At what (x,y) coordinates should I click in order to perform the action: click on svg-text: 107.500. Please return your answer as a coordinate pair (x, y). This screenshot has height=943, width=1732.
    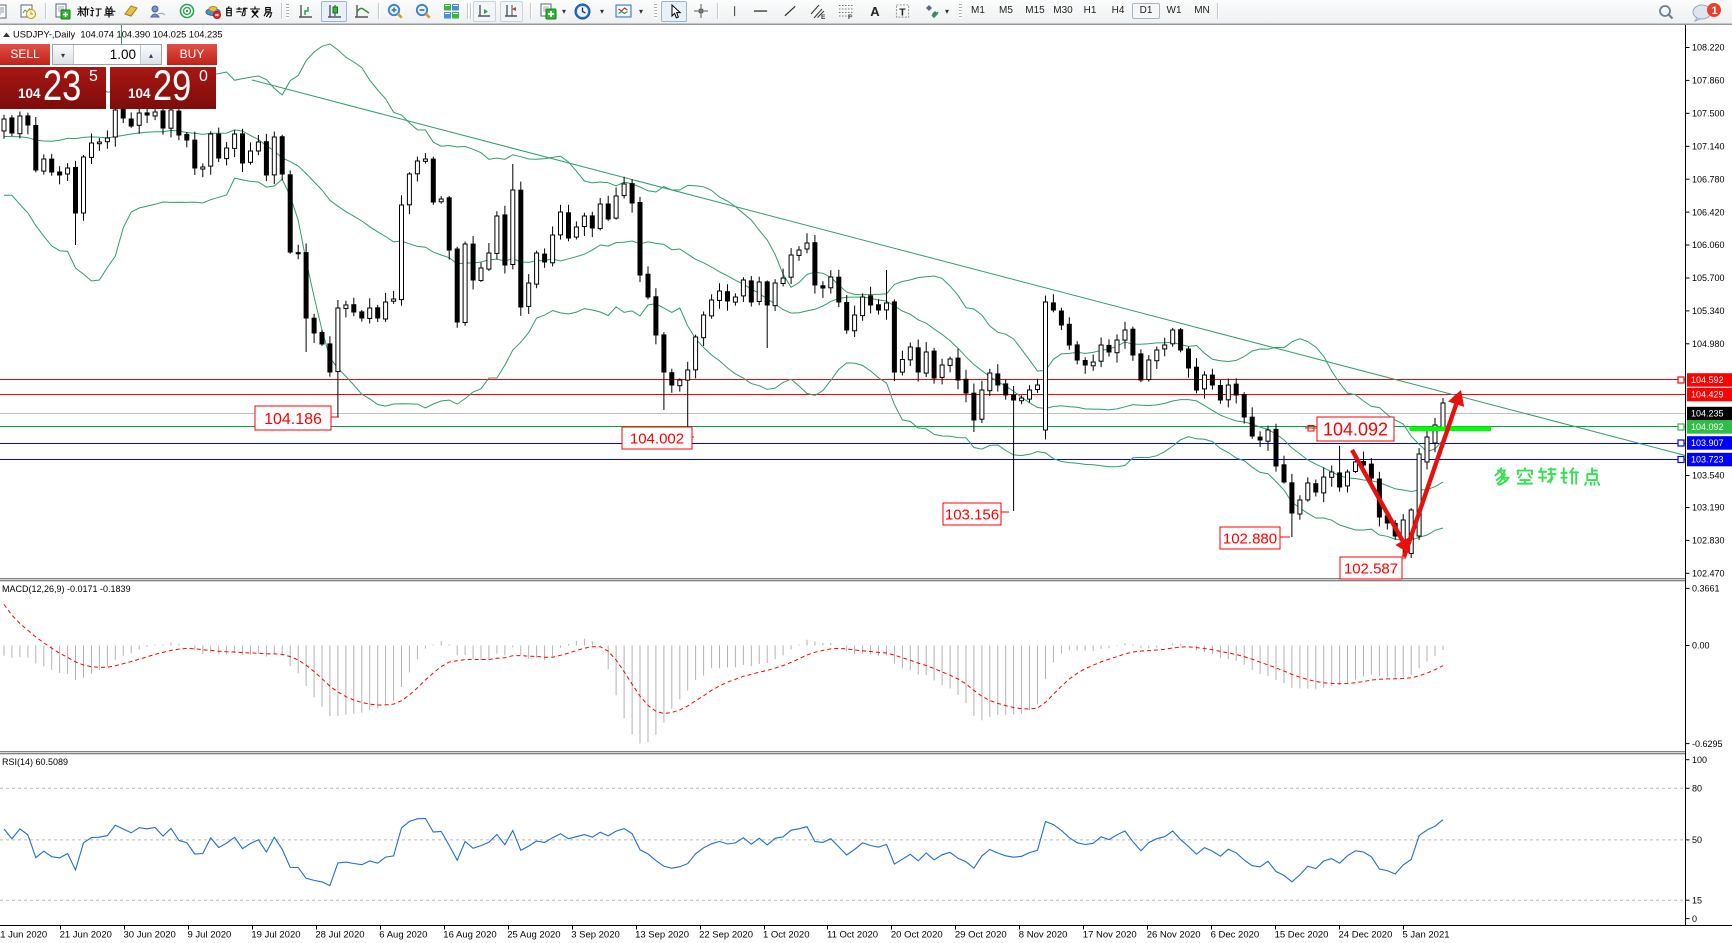
    Looking at the image, I should click on (1708, 114).